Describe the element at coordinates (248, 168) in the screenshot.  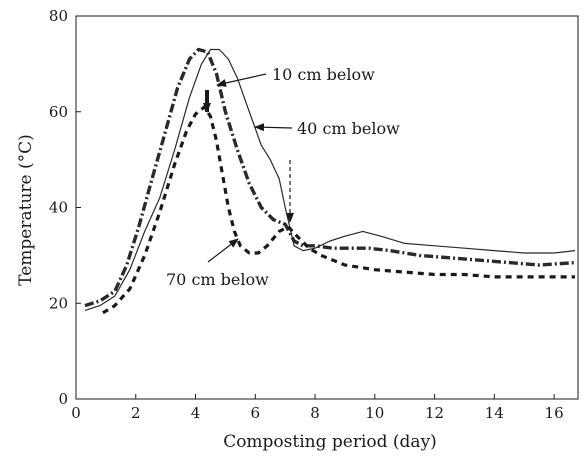
I see `annotation-arrows` at that location.